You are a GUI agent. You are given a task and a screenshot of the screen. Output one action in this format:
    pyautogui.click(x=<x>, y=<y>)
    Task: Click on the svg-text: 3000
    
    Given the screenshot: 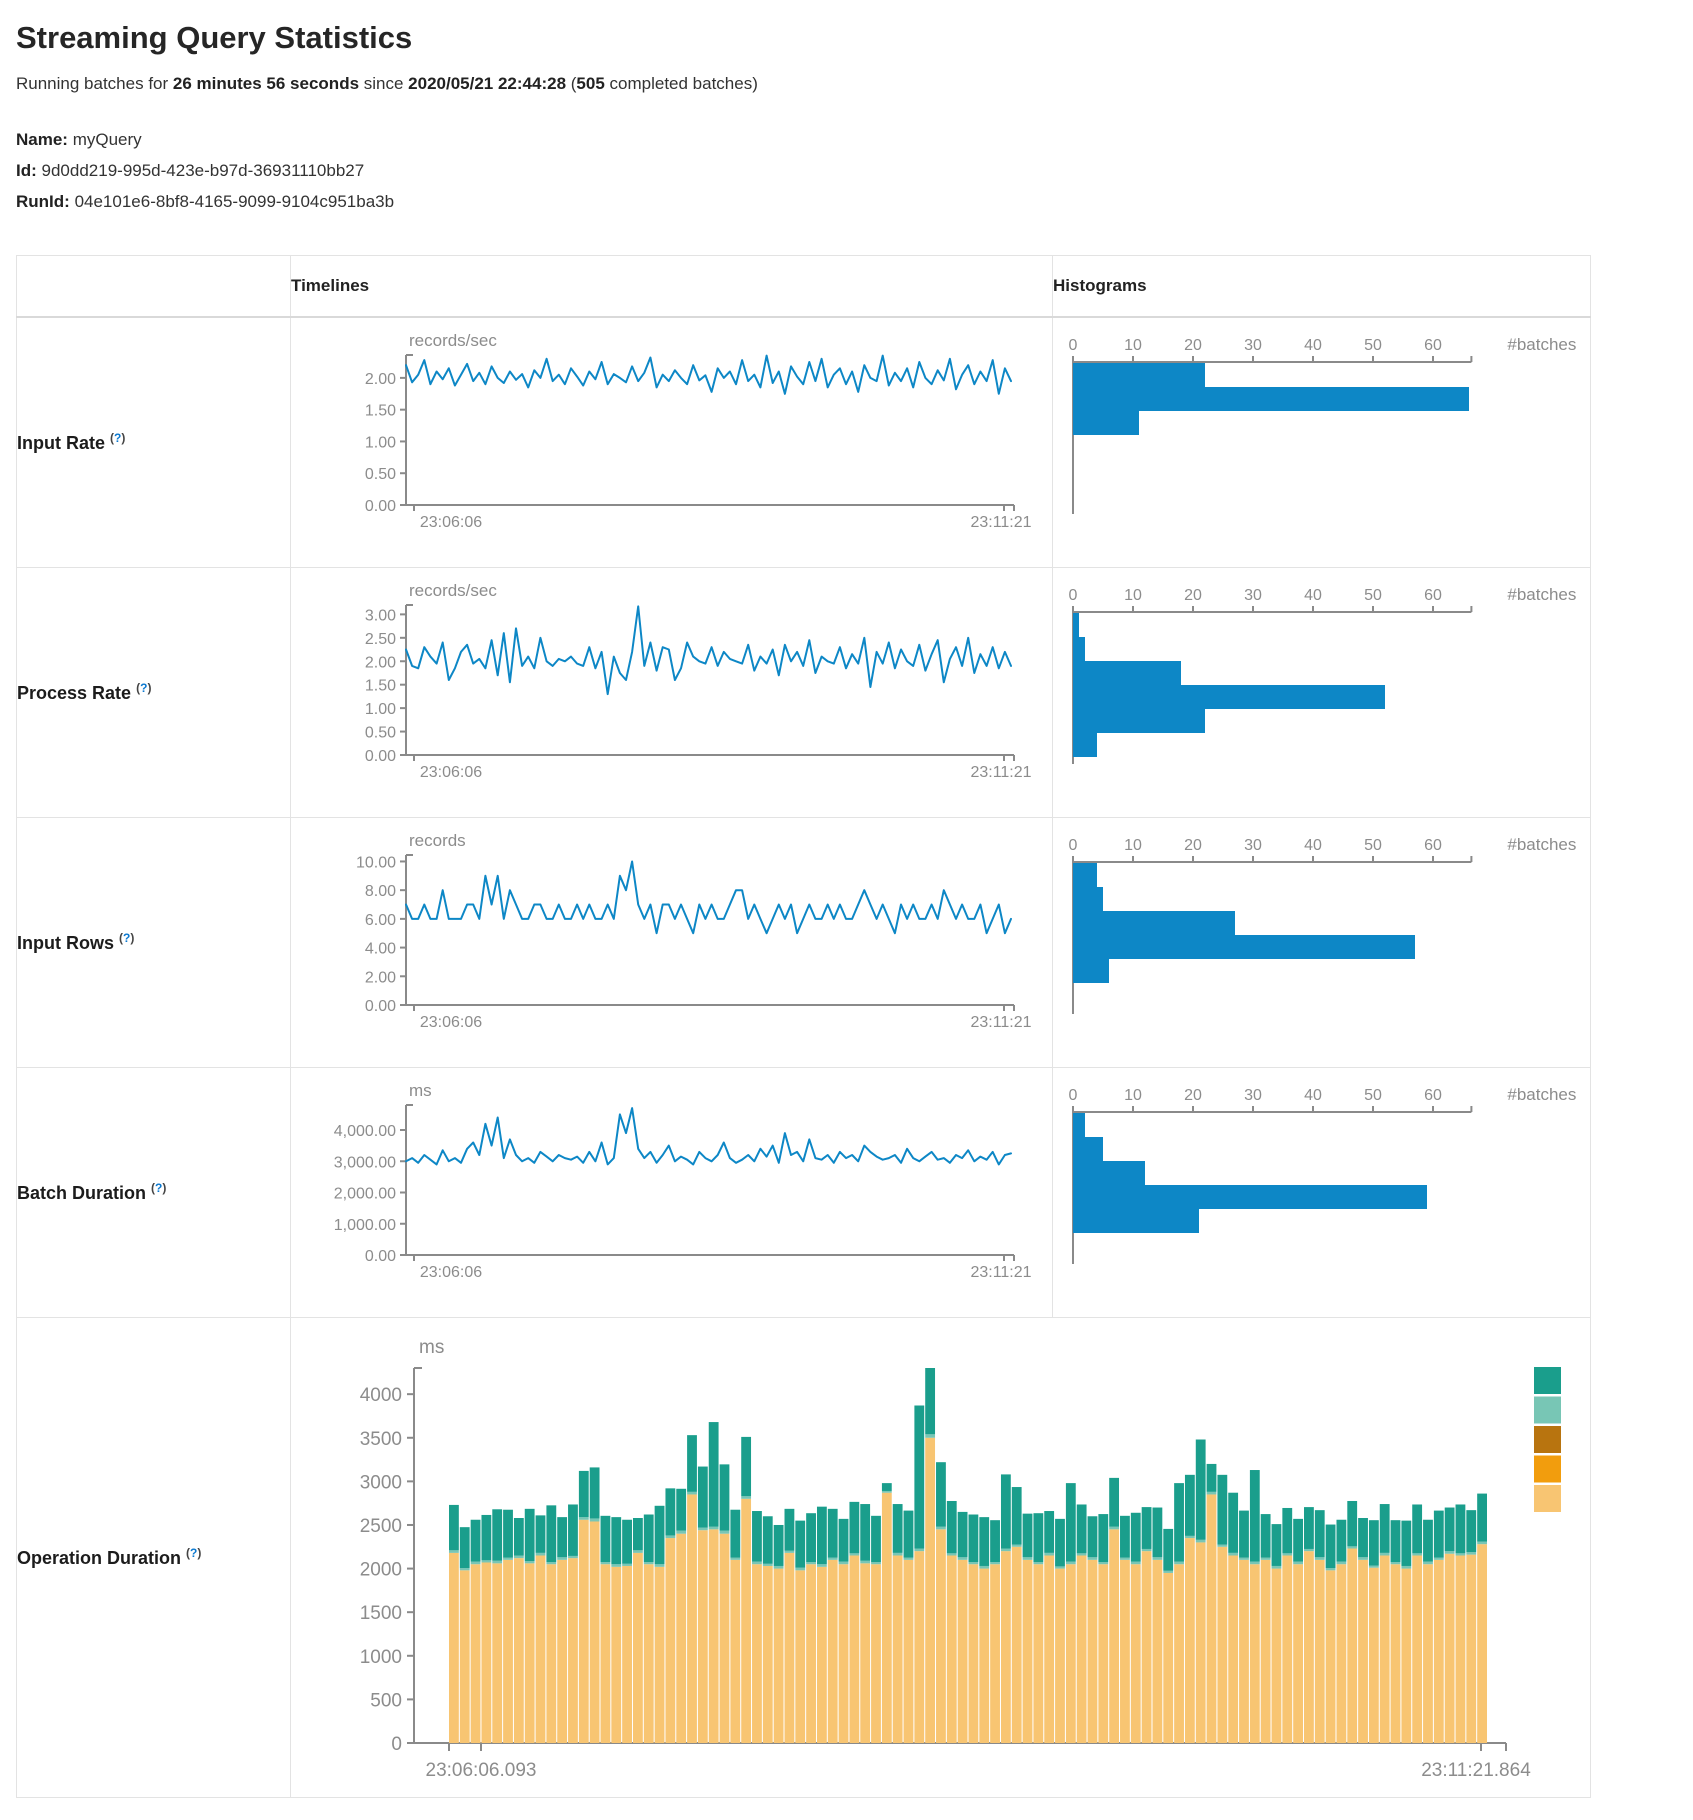 What is the action you would take?
    pyautogui.click(x=381, y=1482)
    